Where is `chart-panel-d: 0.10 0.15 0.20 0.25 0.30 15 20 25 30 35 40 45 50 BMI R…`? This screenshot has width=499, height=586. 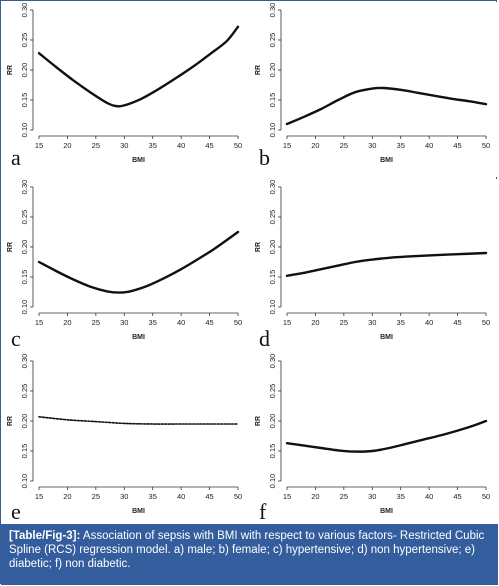 chart-panel-d: 0.10 0.15 0.20 0.25 0.30 15 20 25 30 35 40 45 50 BMI R… is located at coordinates (373, 266).